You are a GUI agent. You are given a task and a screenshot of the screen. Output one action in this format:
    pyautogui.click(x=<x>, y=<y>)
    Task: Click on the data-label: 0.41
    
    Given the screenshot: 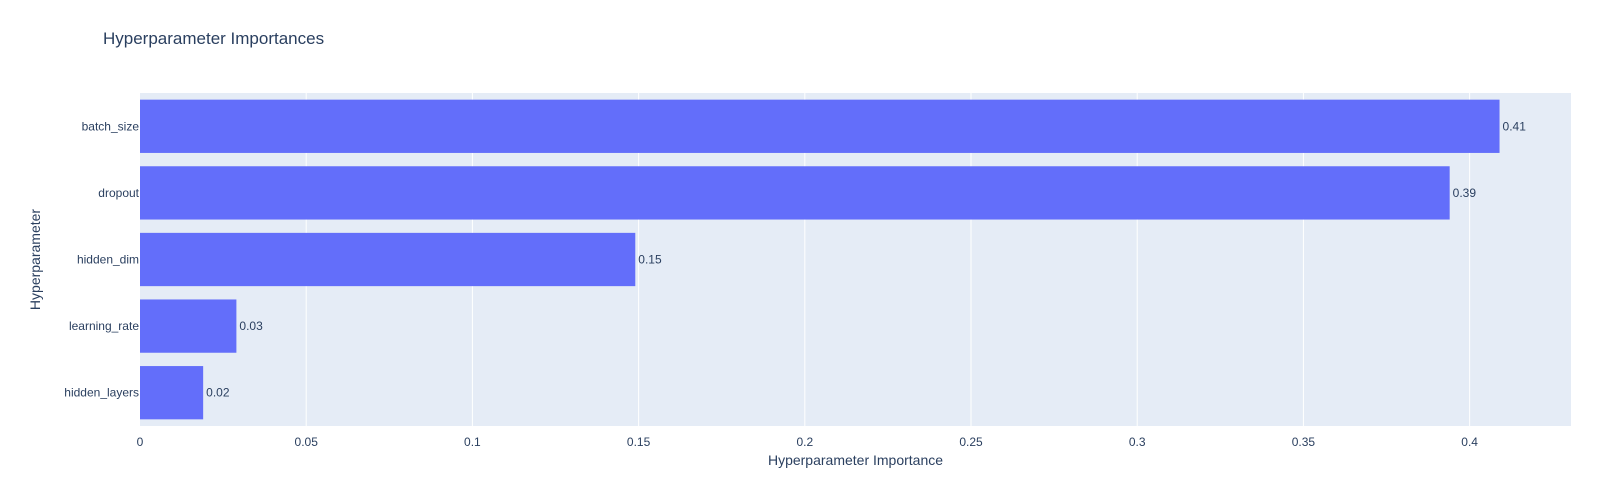 What is the action you would take?
    pyautogui.click(x=1515, y=126)
    